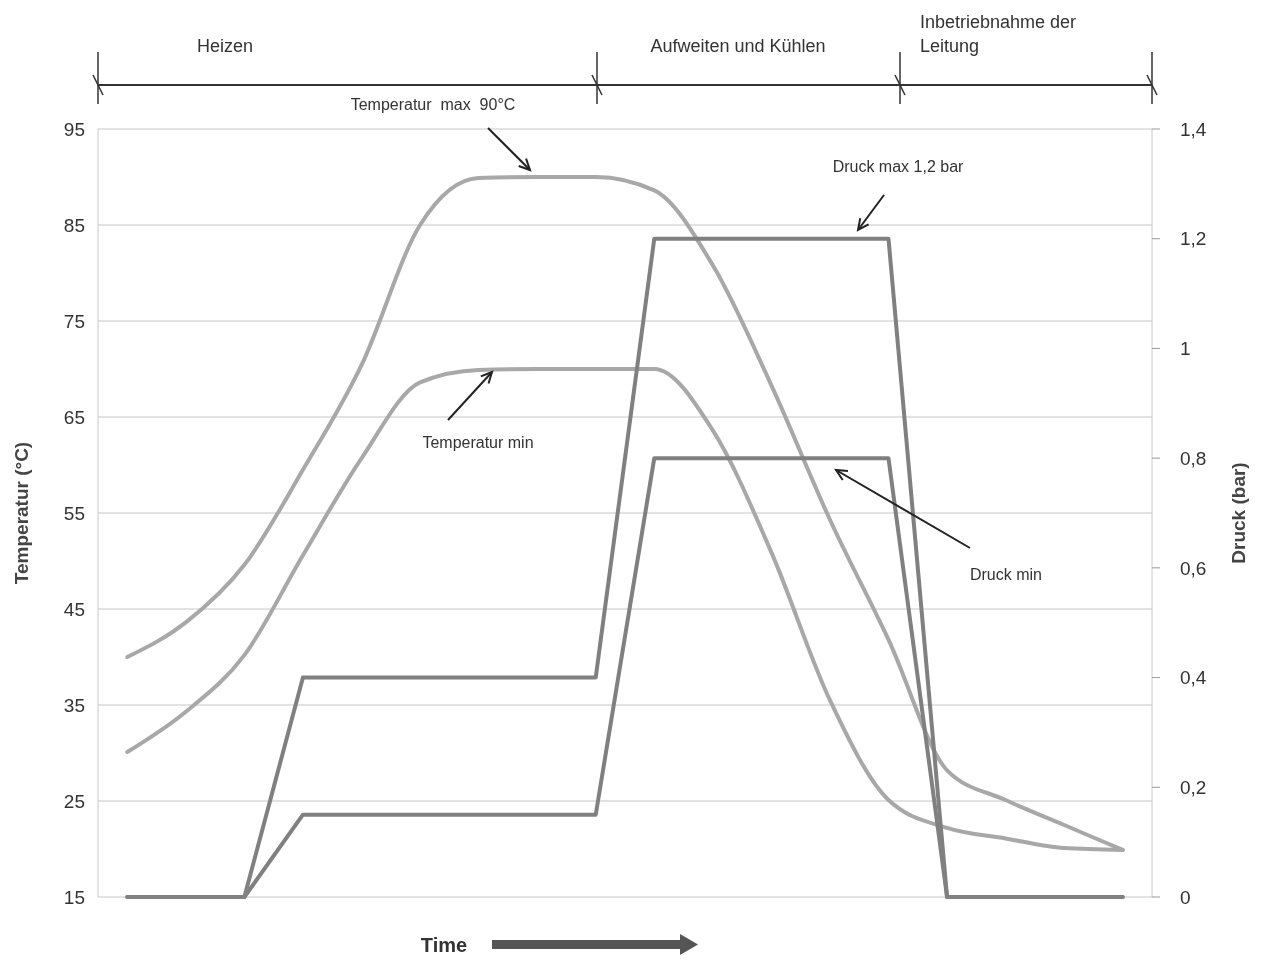 The height and width of the screenshot is (962, 1268). I want to click on x-axis-title: Time, so click(444, 945).